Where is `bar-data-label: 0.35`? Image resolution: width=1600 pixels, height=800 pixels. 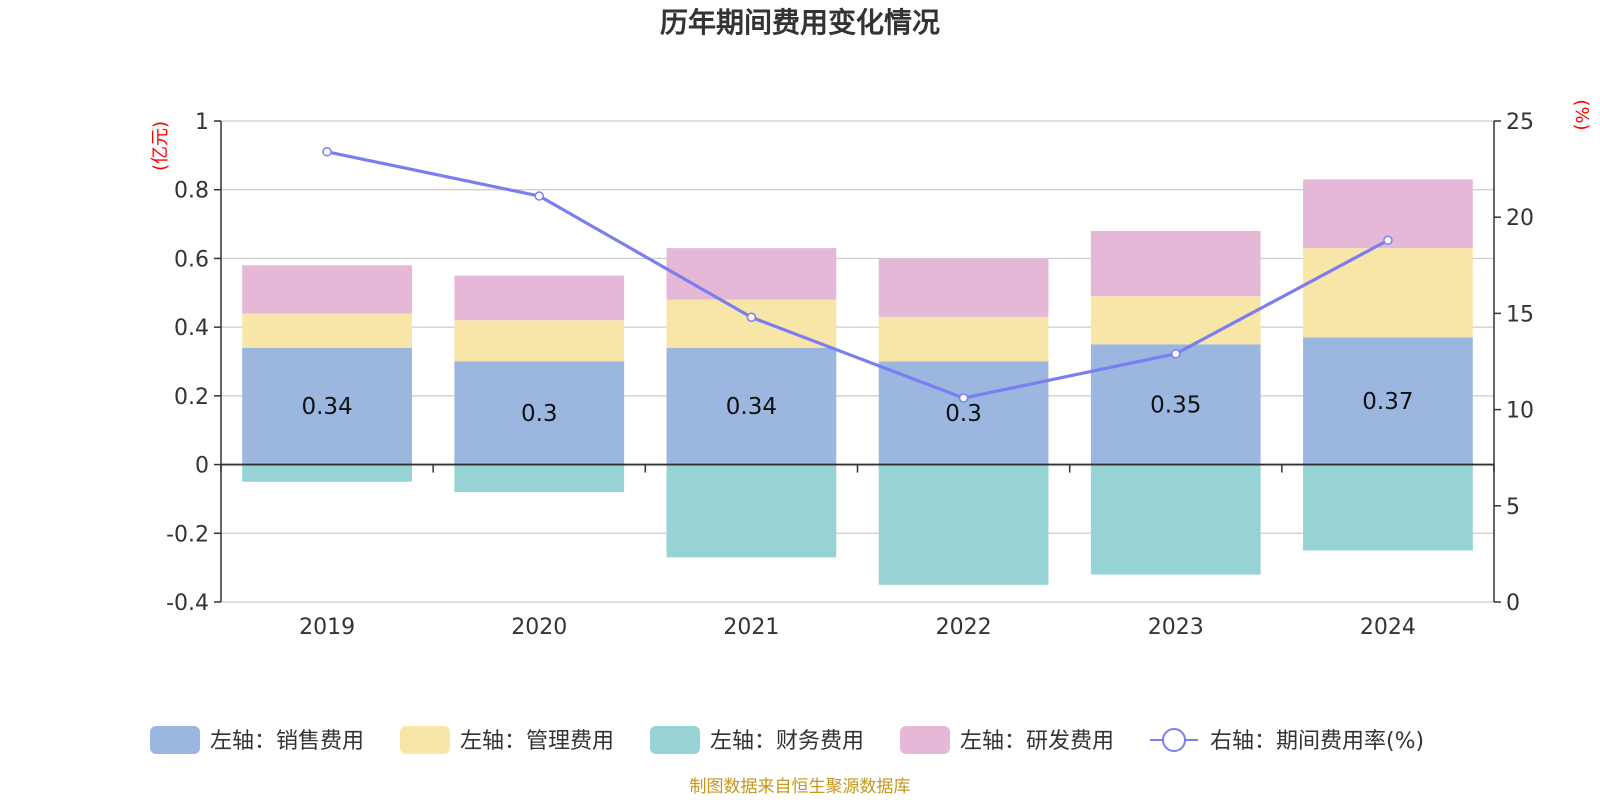 bar-data-label: 0.35 is located at coordinates (1175, 405).